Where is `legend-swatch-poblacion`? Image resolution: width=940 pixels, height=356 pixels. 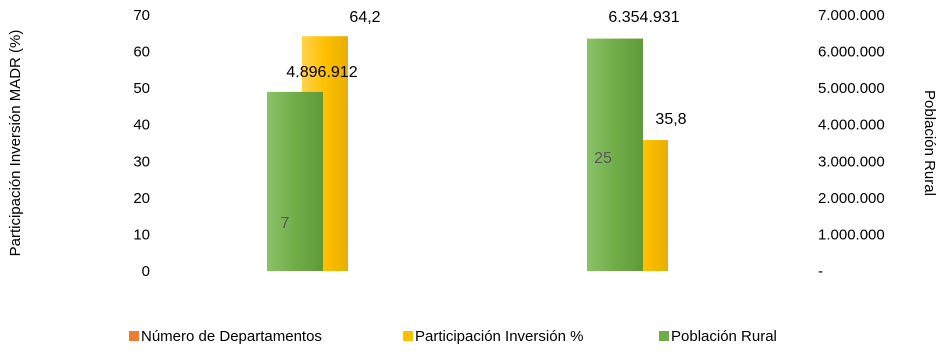
legend-swatch-poblacion is located at coordinates (664, 336).